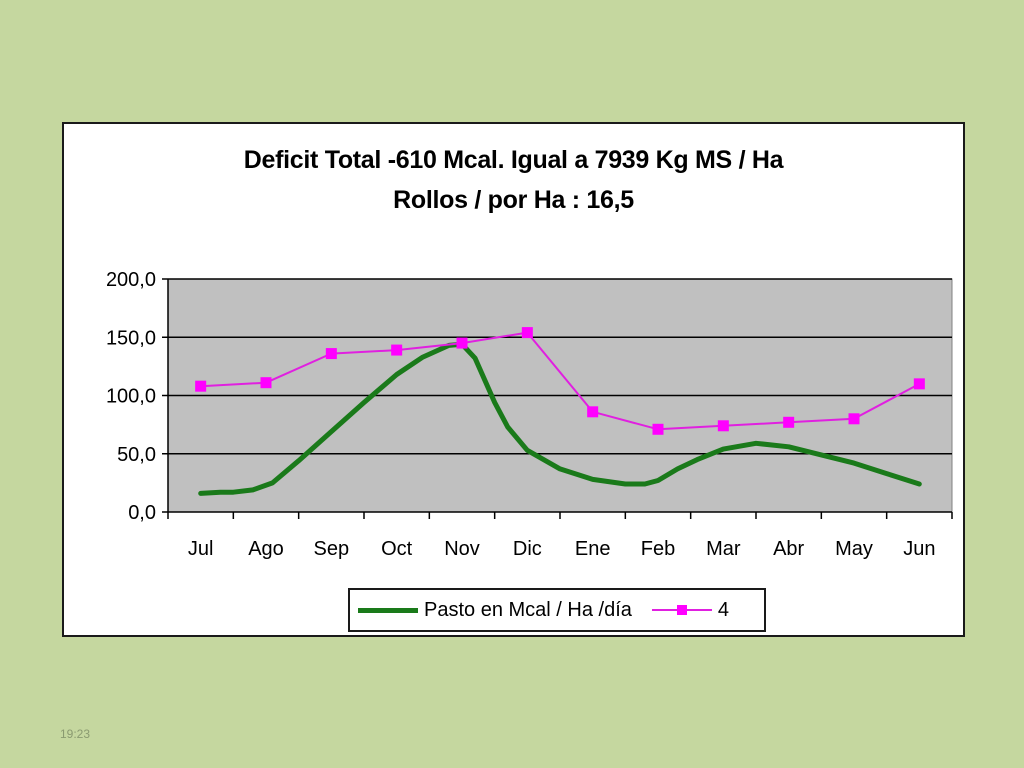 Image resolution: width=1024 pixels, height=768 pixels. I want to click on legend-item-pasto: Pasto en Mcal / Ha /día, so click(491, 610).